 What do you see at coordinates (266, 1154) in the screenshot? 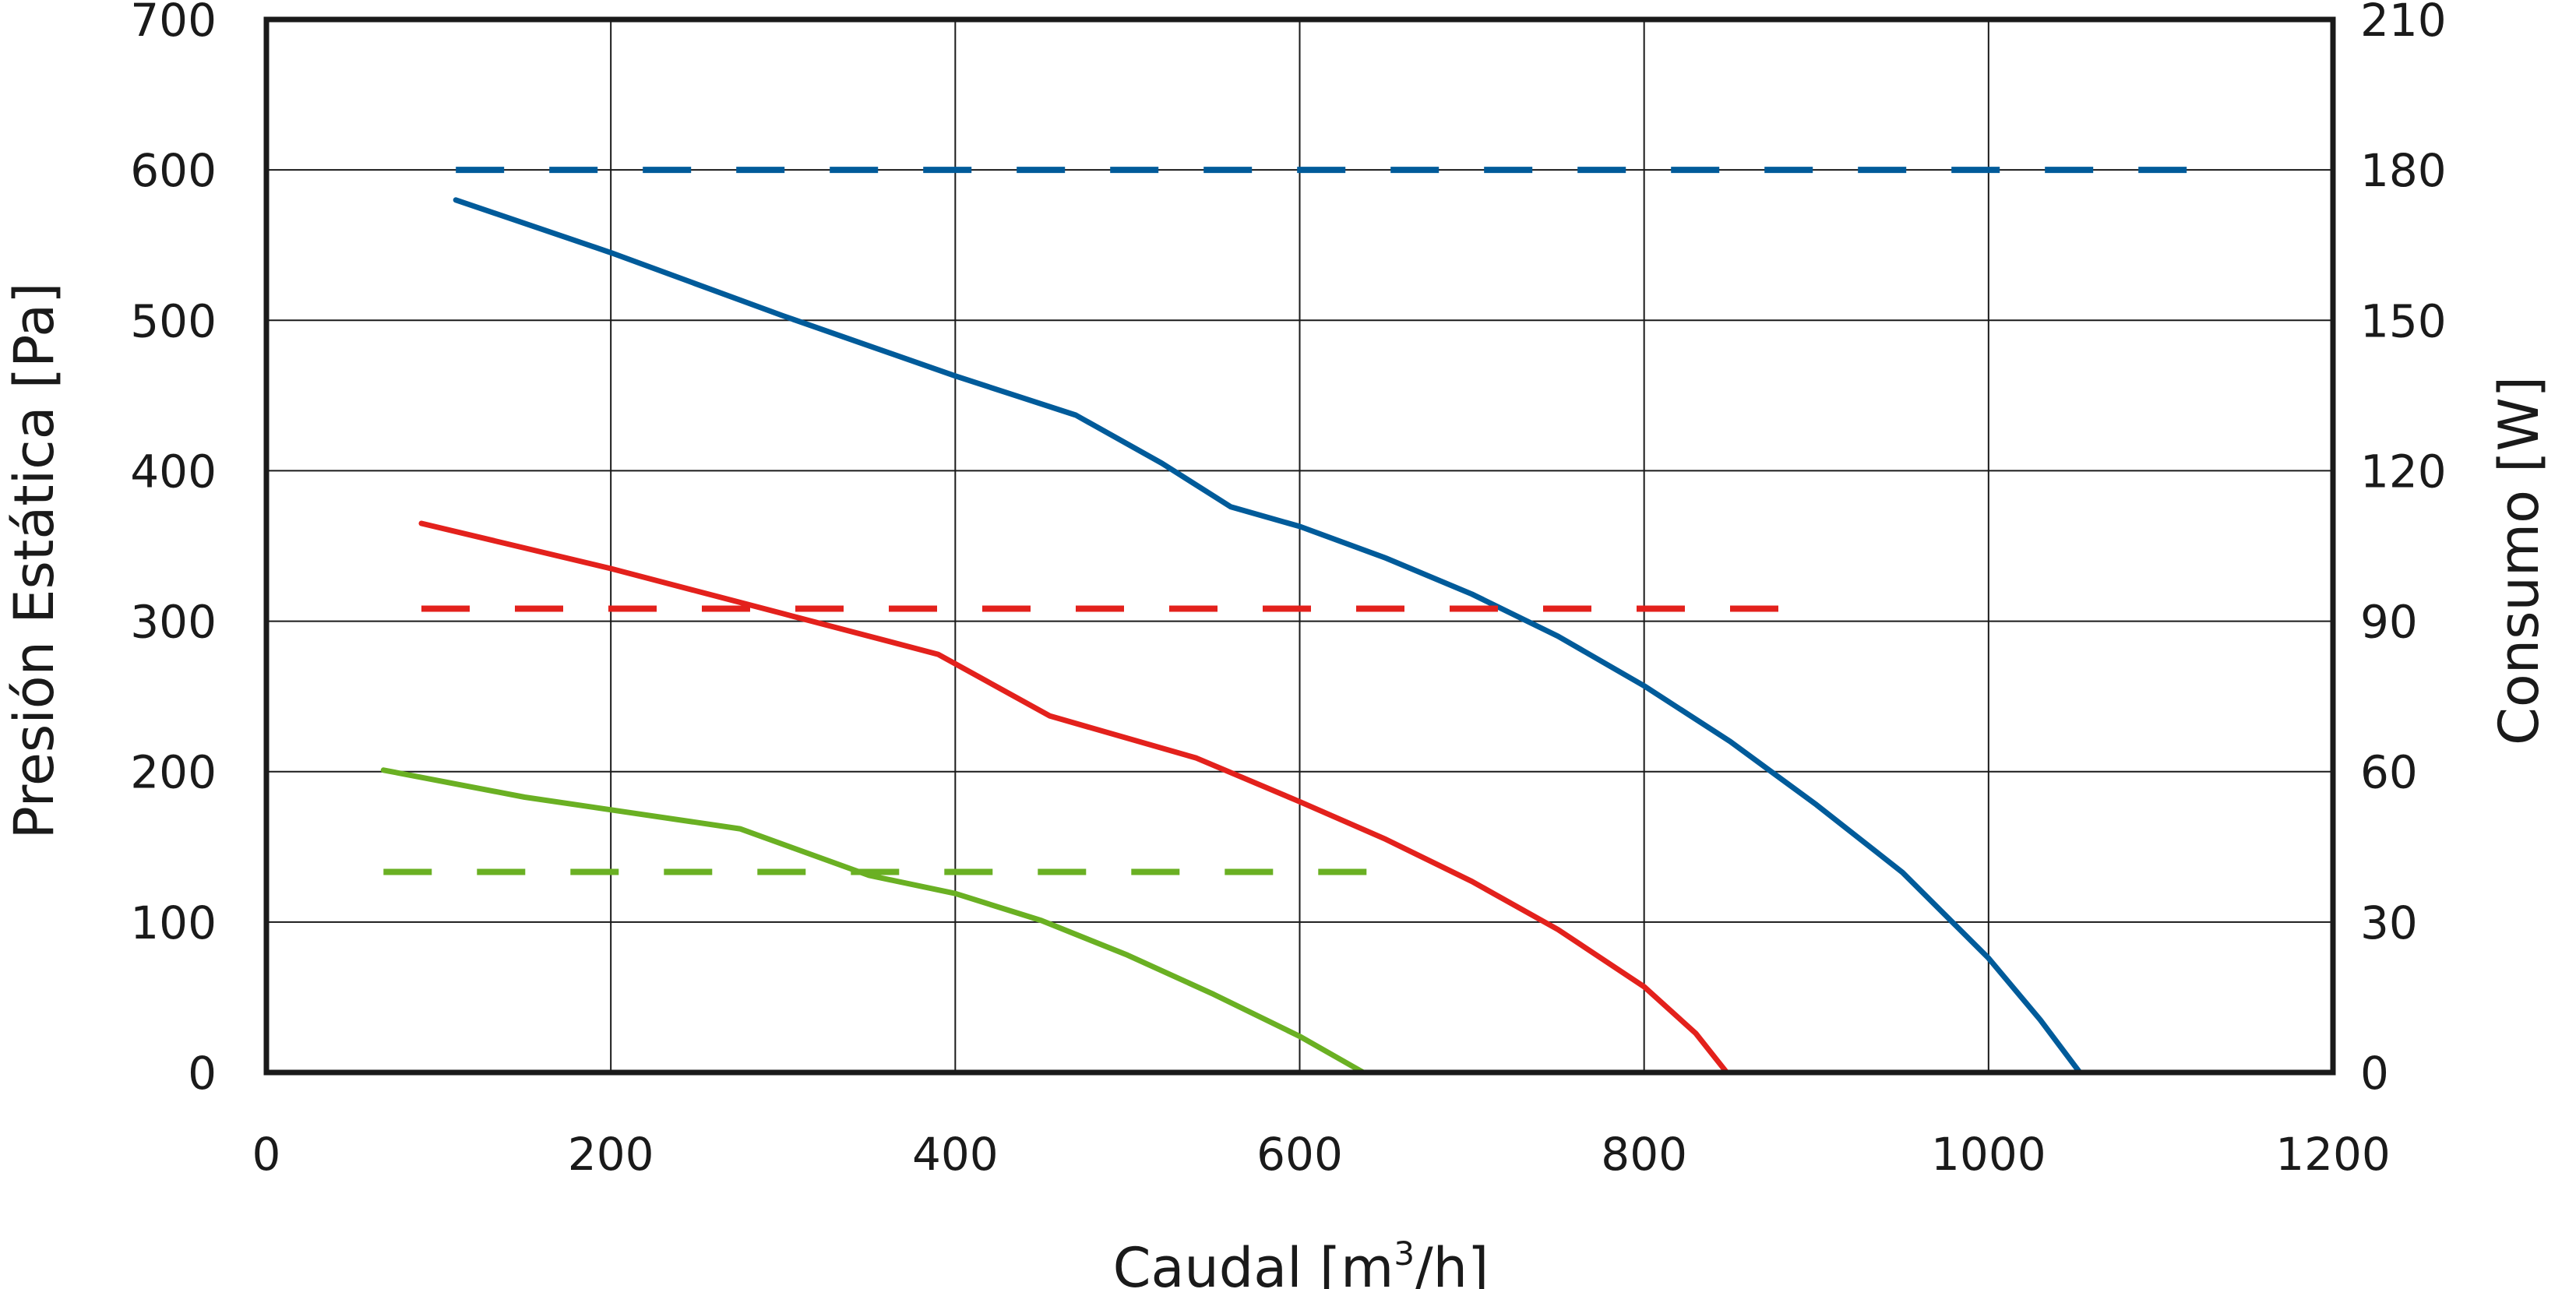
I see `x-tick-label: 0` at bounding box center [266, 1154].